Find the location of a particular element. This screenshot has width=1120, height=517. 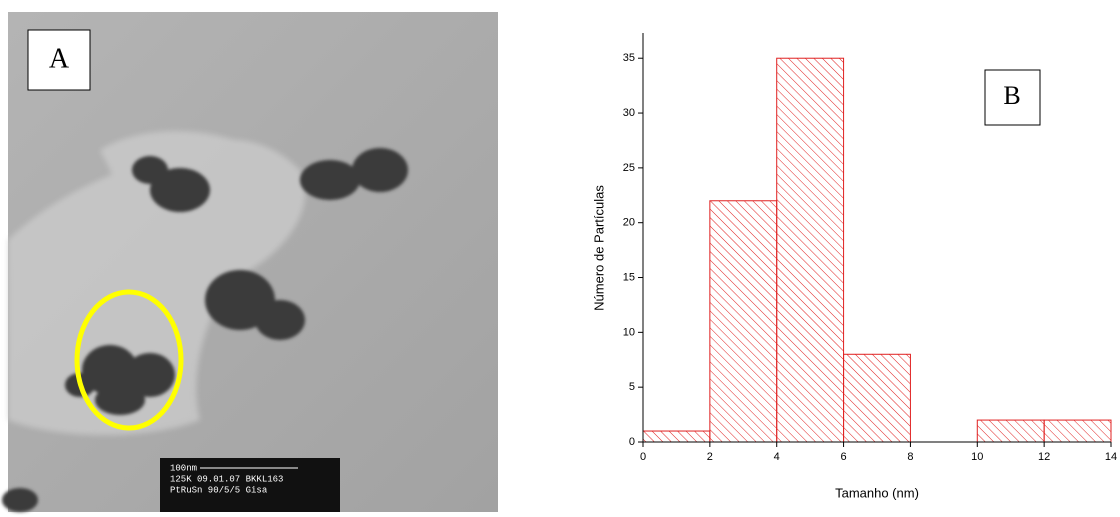

y-tick-label: 30 is located at coordinates (629, 113).